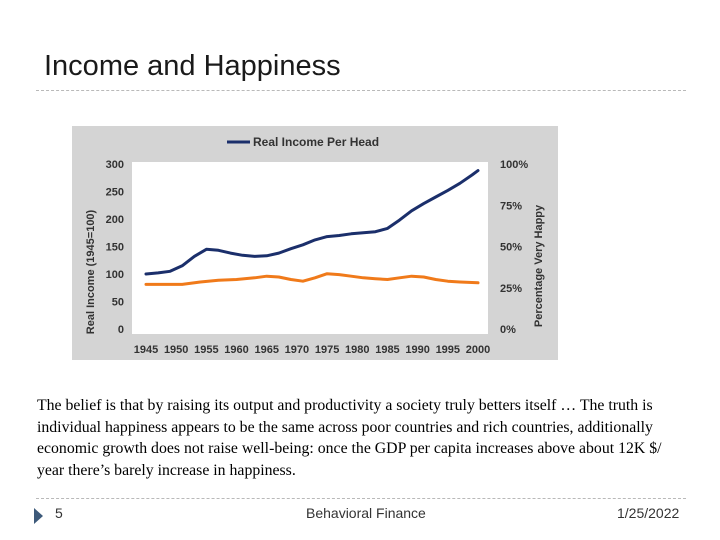  Describe the element at coordinates (121, 330) in the screenshot. I see `y-tick-label: 0` at that location.